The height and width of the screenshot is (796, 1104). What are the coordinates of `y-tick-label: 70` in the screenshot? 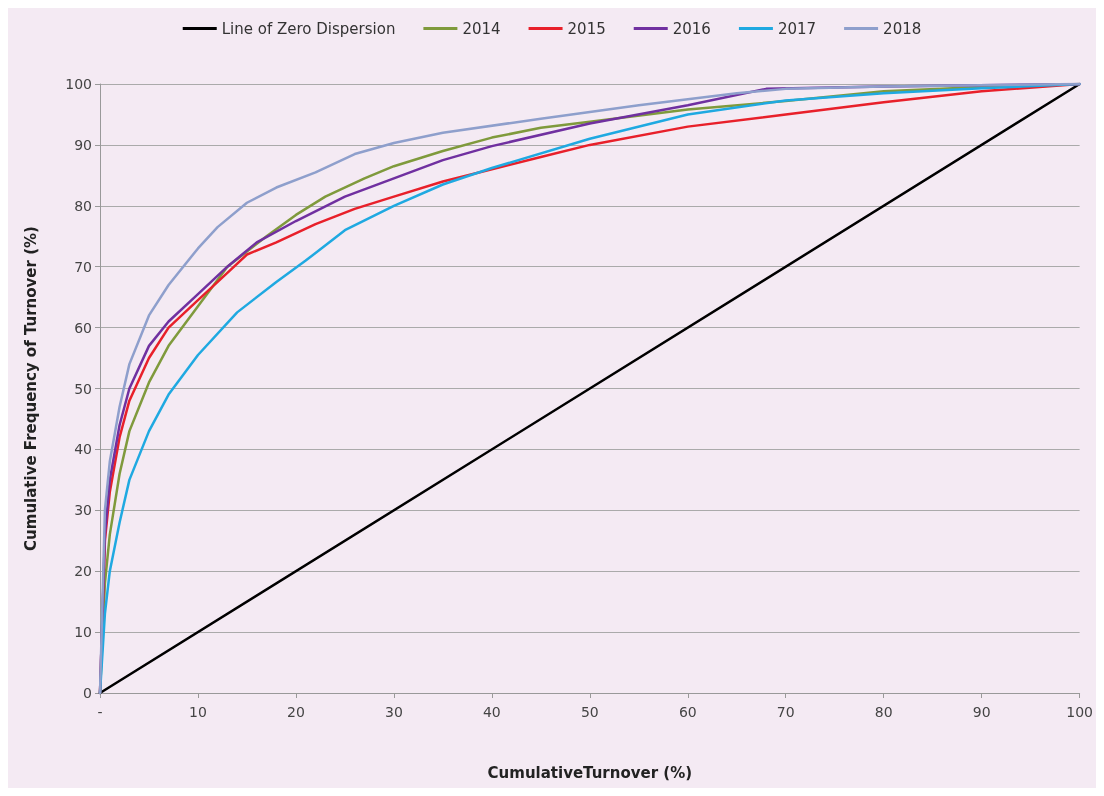 It's located at (83, 266).